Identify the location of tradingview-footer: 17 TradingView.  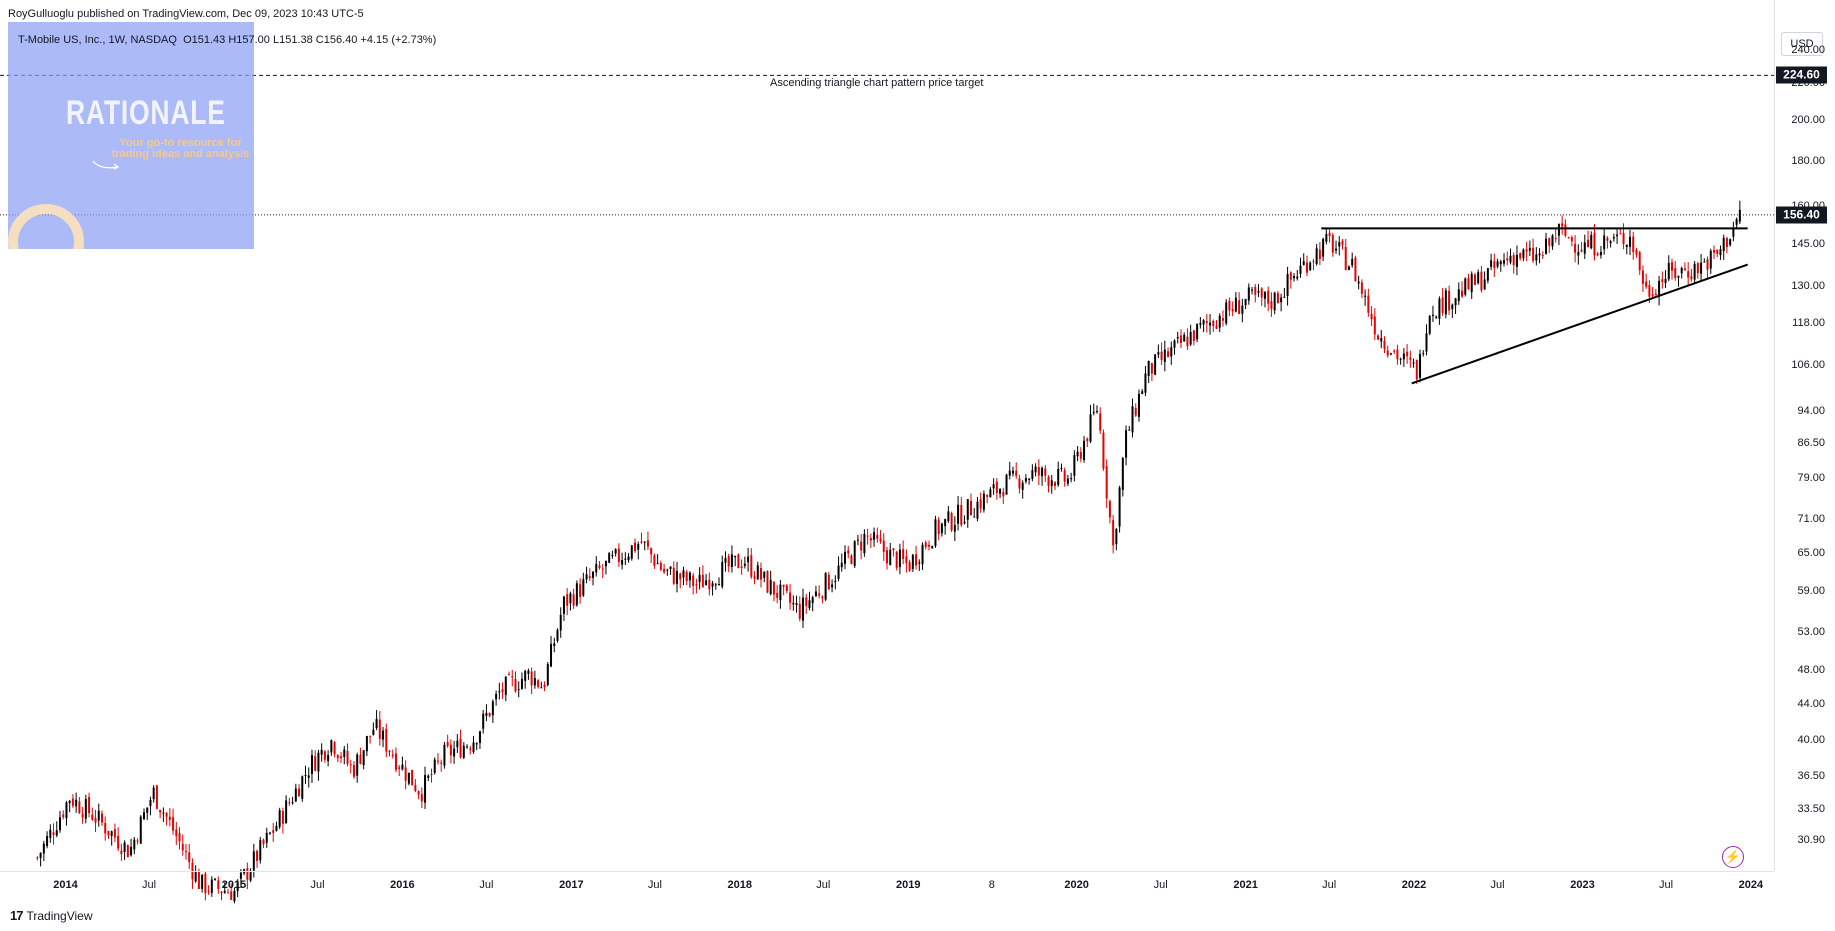
(51, 915).